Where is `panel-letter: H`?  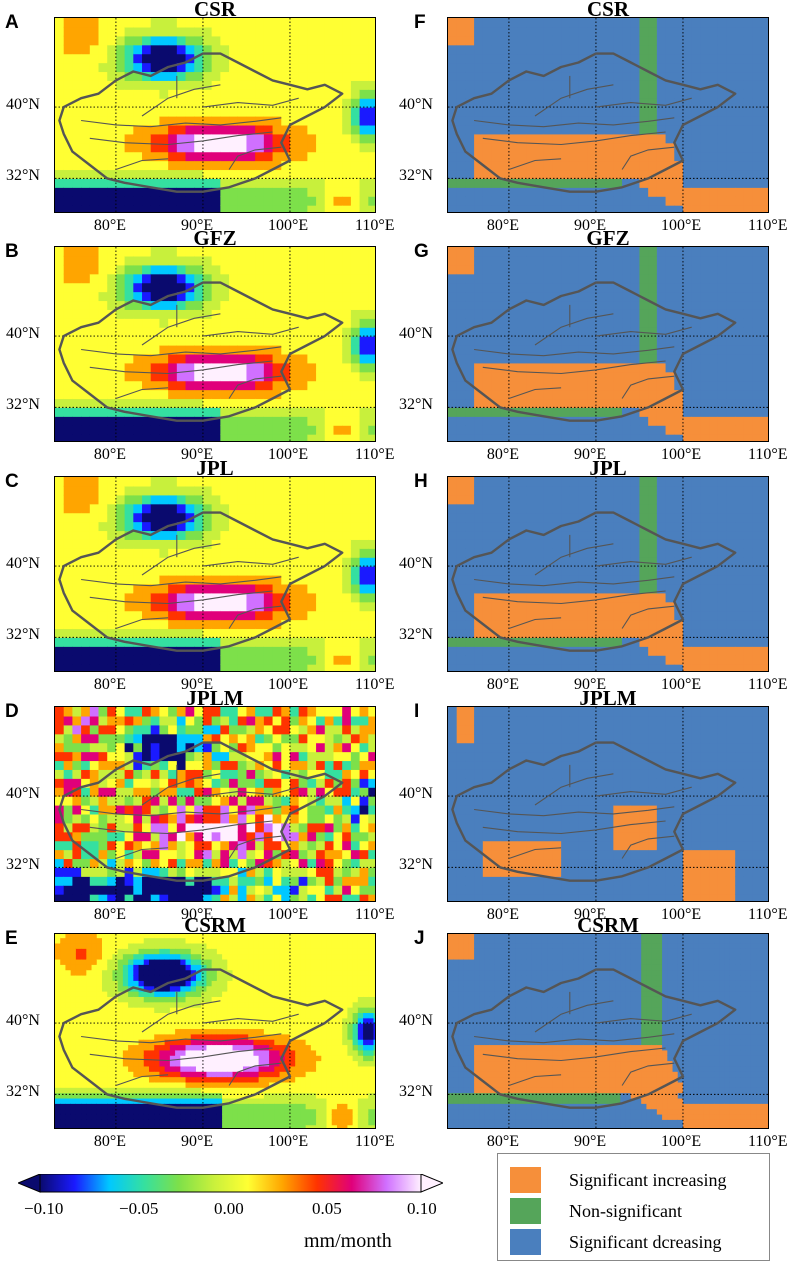 panel-letter: H is located at coordinates (421, 481).